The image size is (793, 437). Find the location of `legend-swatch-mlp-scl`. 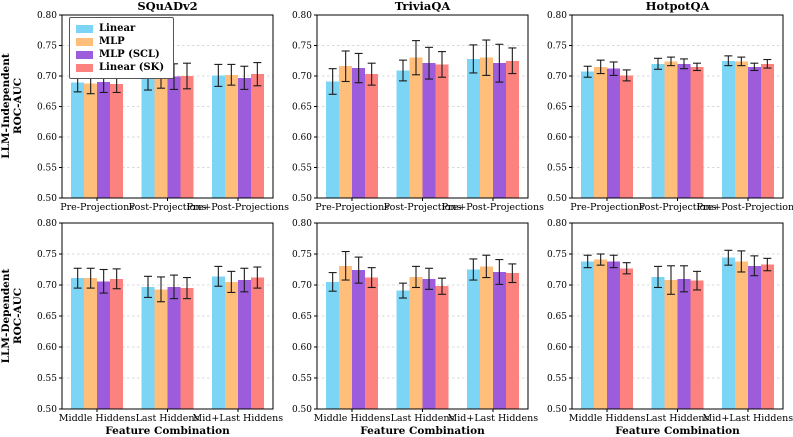

legend-swatch-mlp-scl is located at coordinates (84, 54).